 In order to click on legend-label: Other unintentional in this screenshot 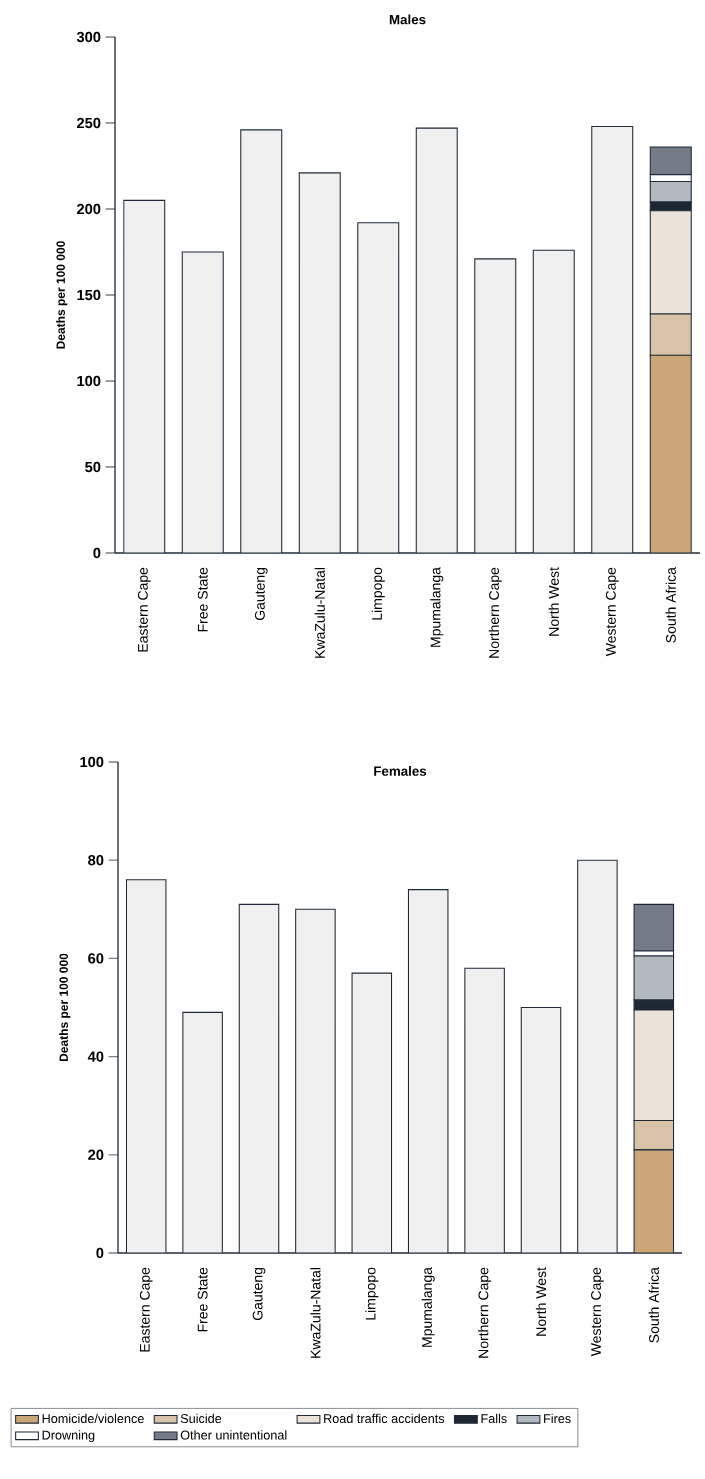, I will do `click(233, 1435)`.